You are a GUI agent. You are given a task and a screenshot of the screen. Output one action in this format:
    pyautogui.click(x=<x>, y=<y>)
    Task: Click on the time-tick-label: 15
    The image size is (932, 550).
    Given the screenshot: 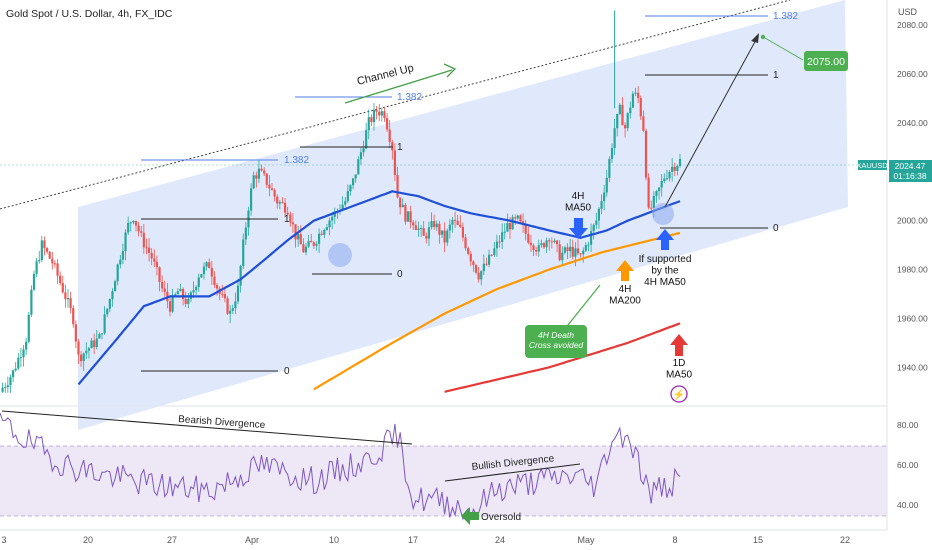 What is the action you would take?
    pyautogui.click(x=758, y=540)
    